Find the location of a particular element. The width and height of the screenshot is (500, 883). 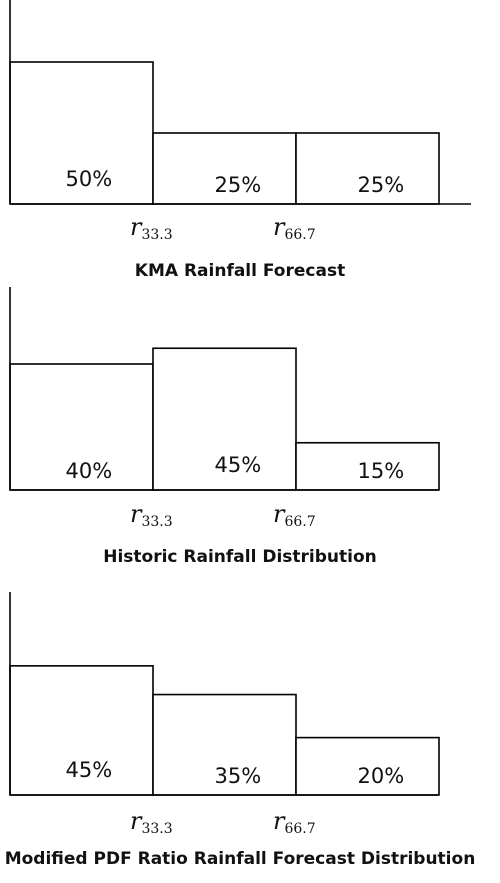

chart-2-data-label-2: 45% is located at coordinates (238, 465).